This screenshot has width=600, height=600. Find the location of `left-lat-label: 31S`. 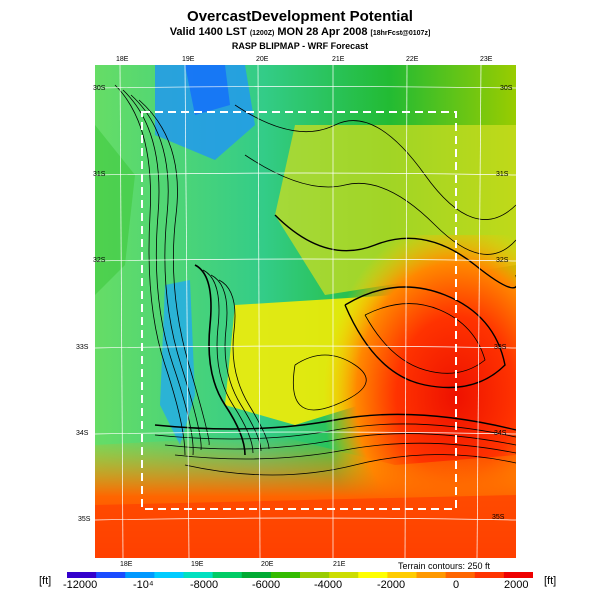

left-lat-label: 31S is located at coordinates (99, 174).